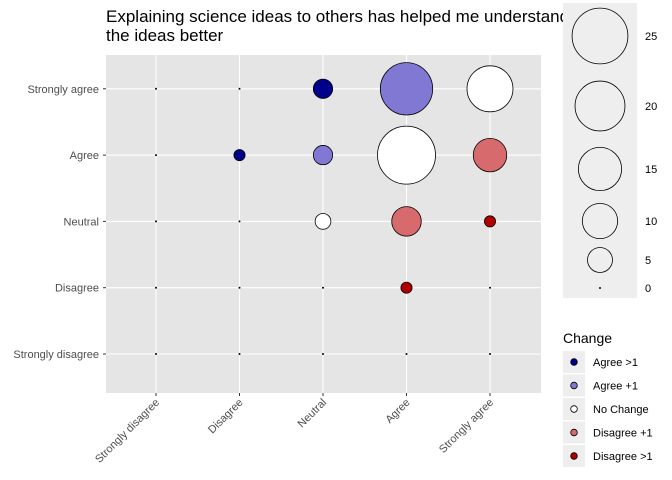 Image resolution: width=672 pixels, height=480 pixels. Describe the element at coordinates (165, 35) in the screenshot. I see `chart-title-line: the ideas better` at that location.